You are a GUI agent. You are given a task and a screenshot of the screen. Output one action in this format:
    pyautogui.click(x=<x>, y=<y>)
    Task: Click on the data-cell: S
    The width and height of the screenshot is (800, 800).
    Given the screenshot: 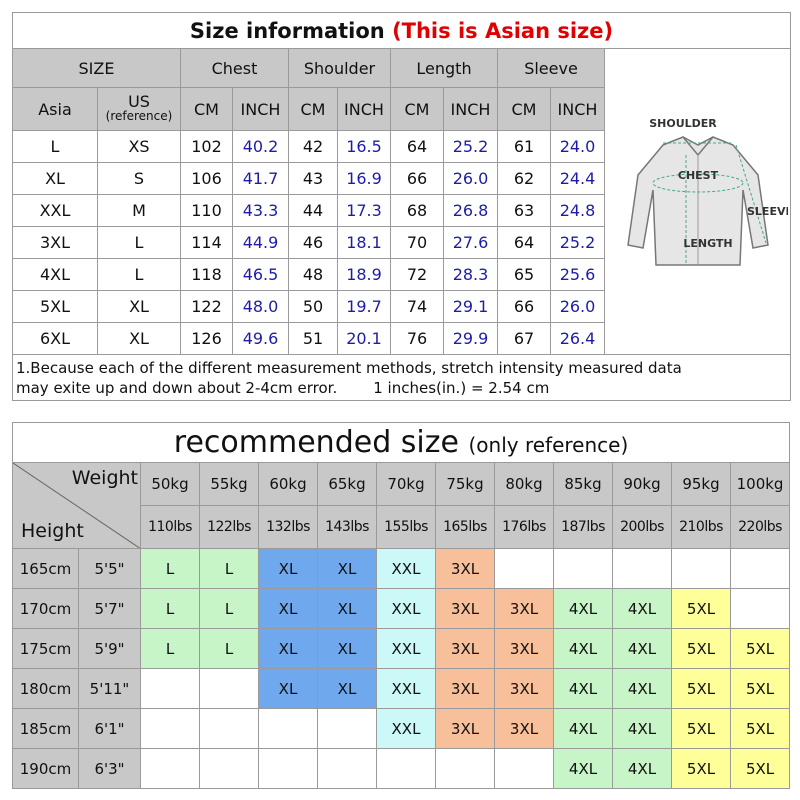 What is the action you would take?
    pyautogui.click(x=139, y=178)
    